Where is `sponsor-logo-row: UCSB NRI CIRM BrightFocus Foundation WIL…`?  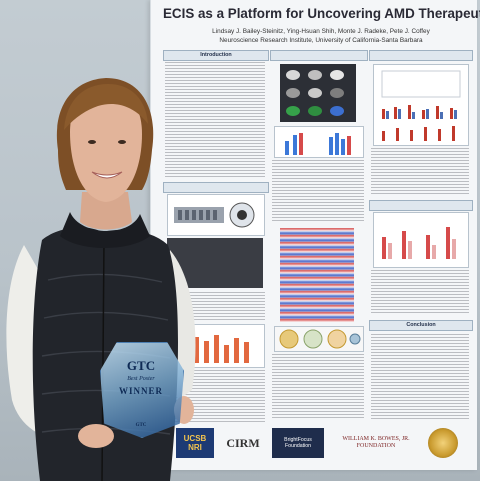 sponsor-logo-row: UCSB NRI CIRM BrightFocus Foundation WIL… is located at coordinates (322, 445).